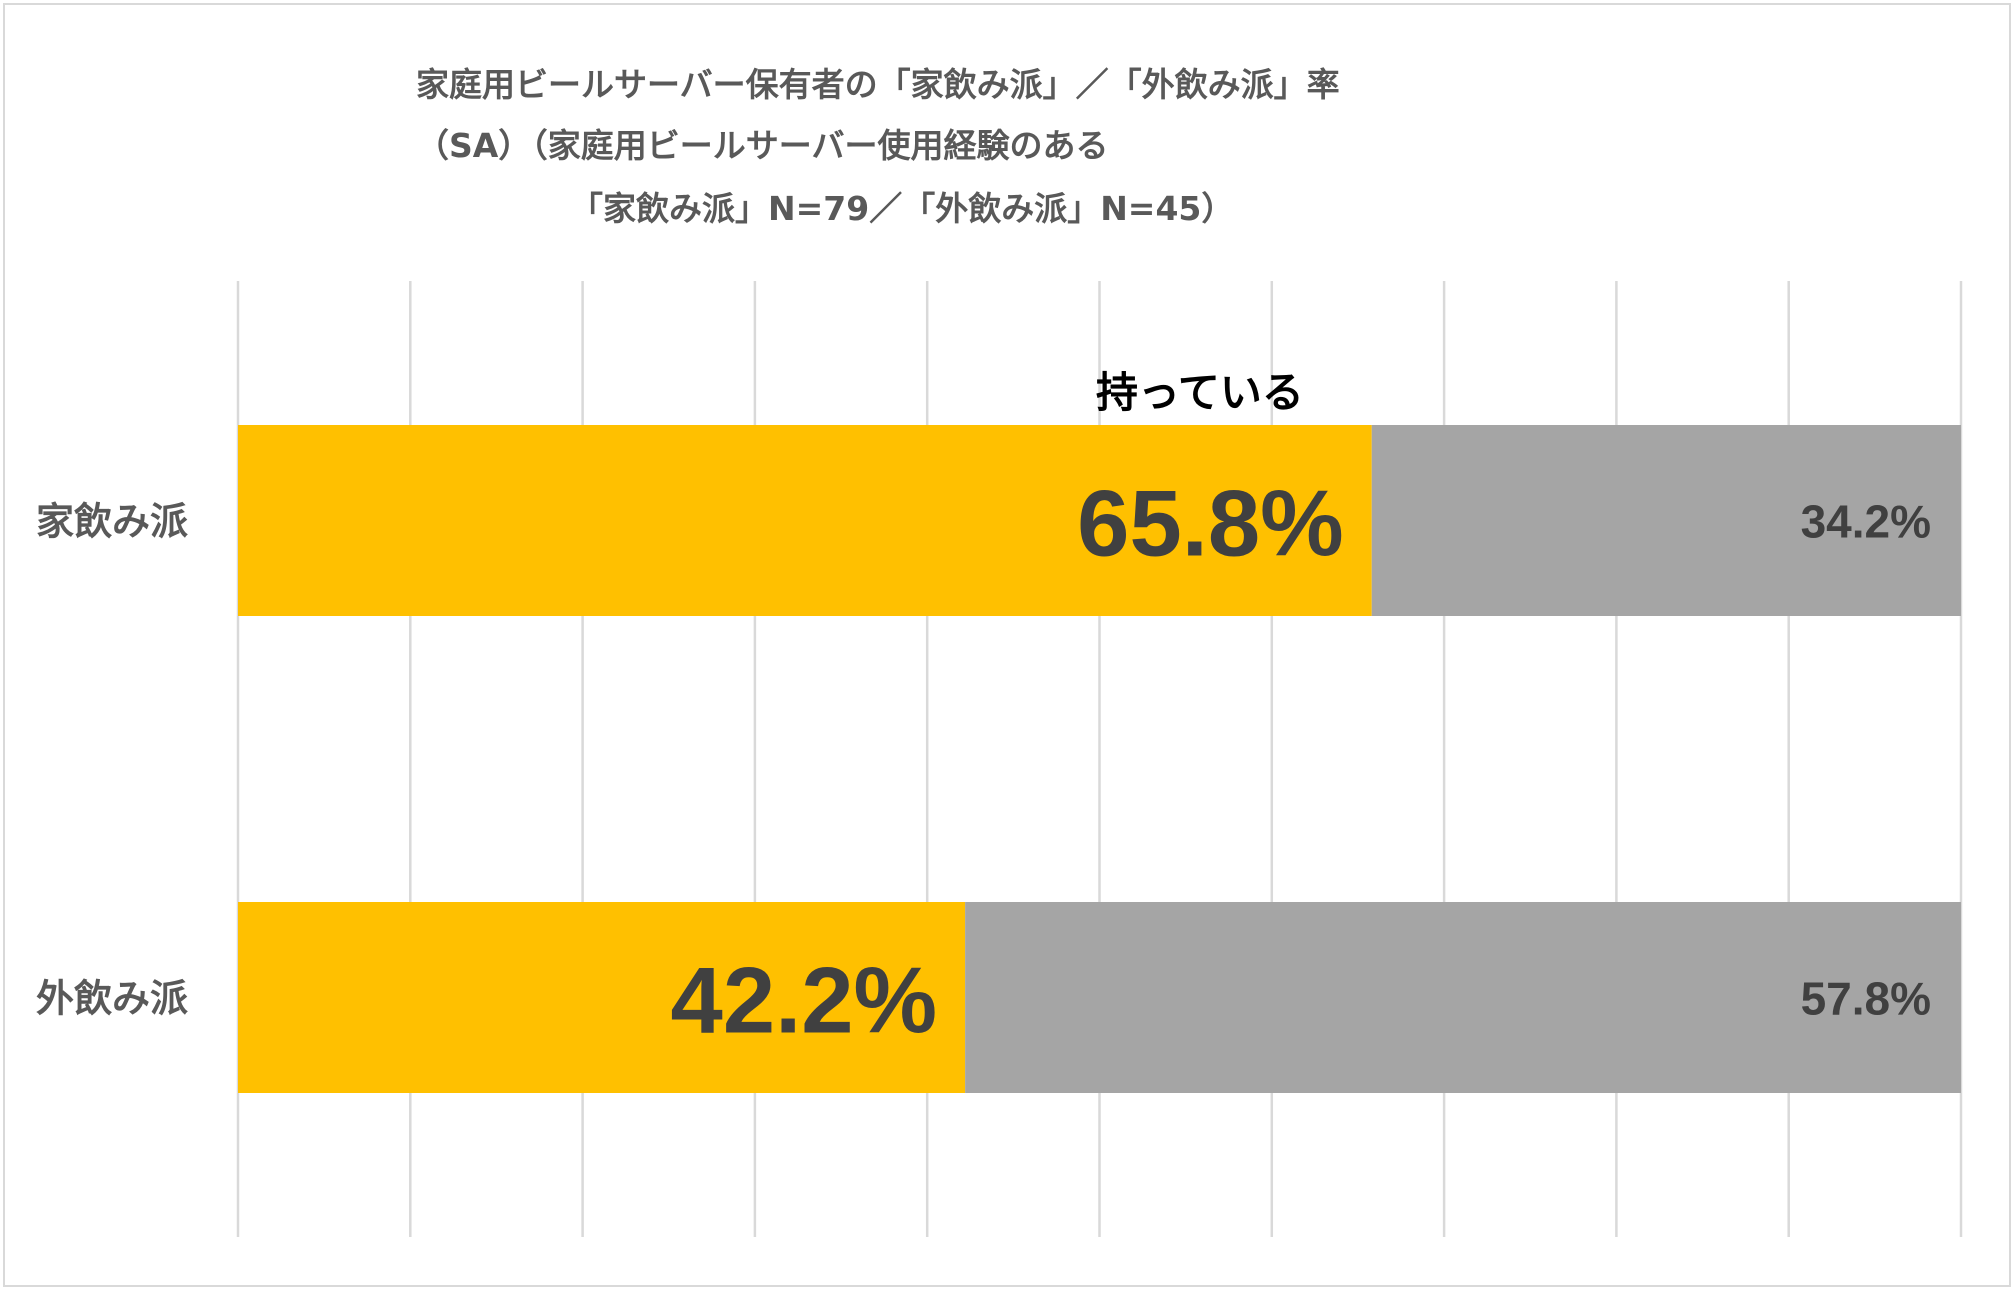 The image size is (2016, 1292). What do you see at coordinates (1866, 522) in the screenshot?
I see `data-label: 34.2%` at bounding box center [1866, 522].